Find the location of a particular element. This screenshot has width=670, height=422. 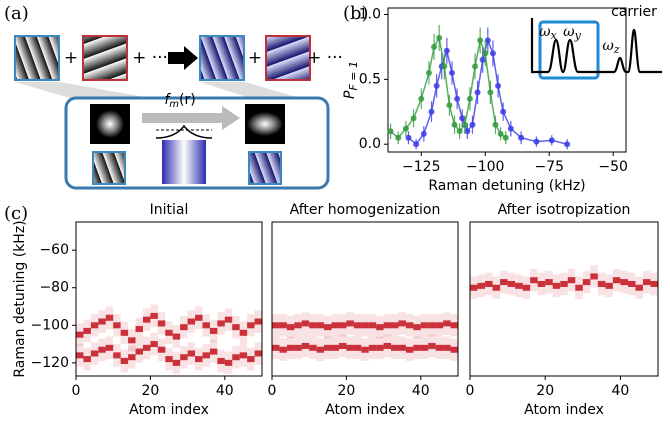

y-tick-label: 1.0 is located at coordinates (370, 14).